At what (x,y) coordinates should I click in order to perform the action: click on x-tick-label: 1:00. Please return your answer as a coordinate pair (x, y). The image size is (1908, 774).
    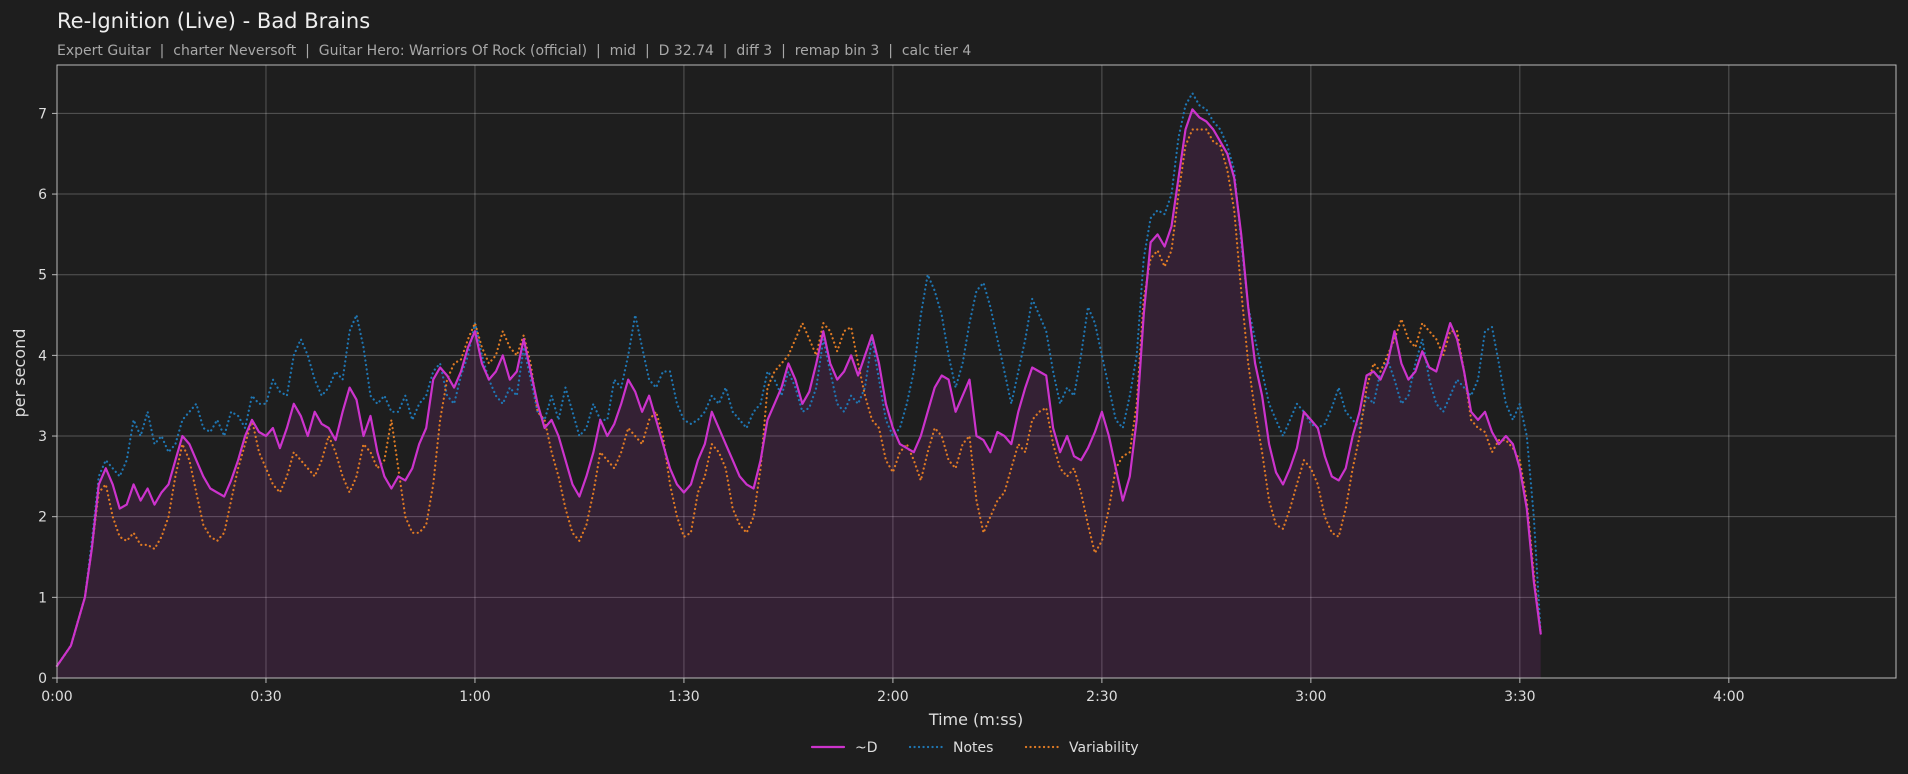
    Looking at the image, I should click on (474, 697).